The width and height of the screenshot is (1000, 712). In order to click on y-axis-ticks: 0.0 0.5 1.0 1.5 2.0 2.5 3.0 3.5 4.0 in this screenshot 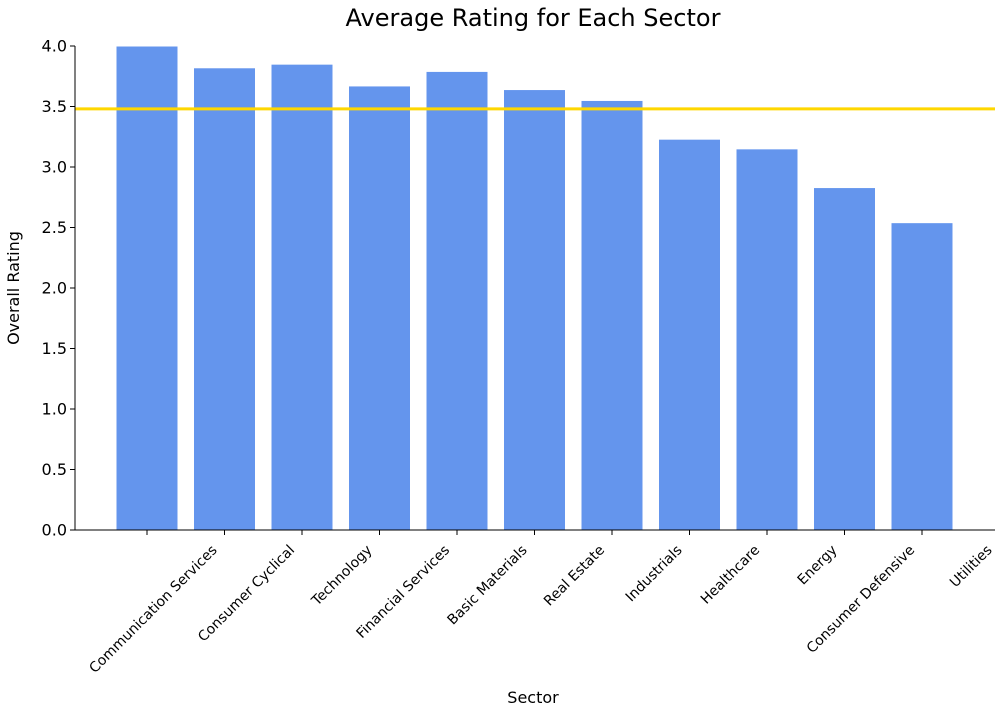, I will do `click(58, 288)`.